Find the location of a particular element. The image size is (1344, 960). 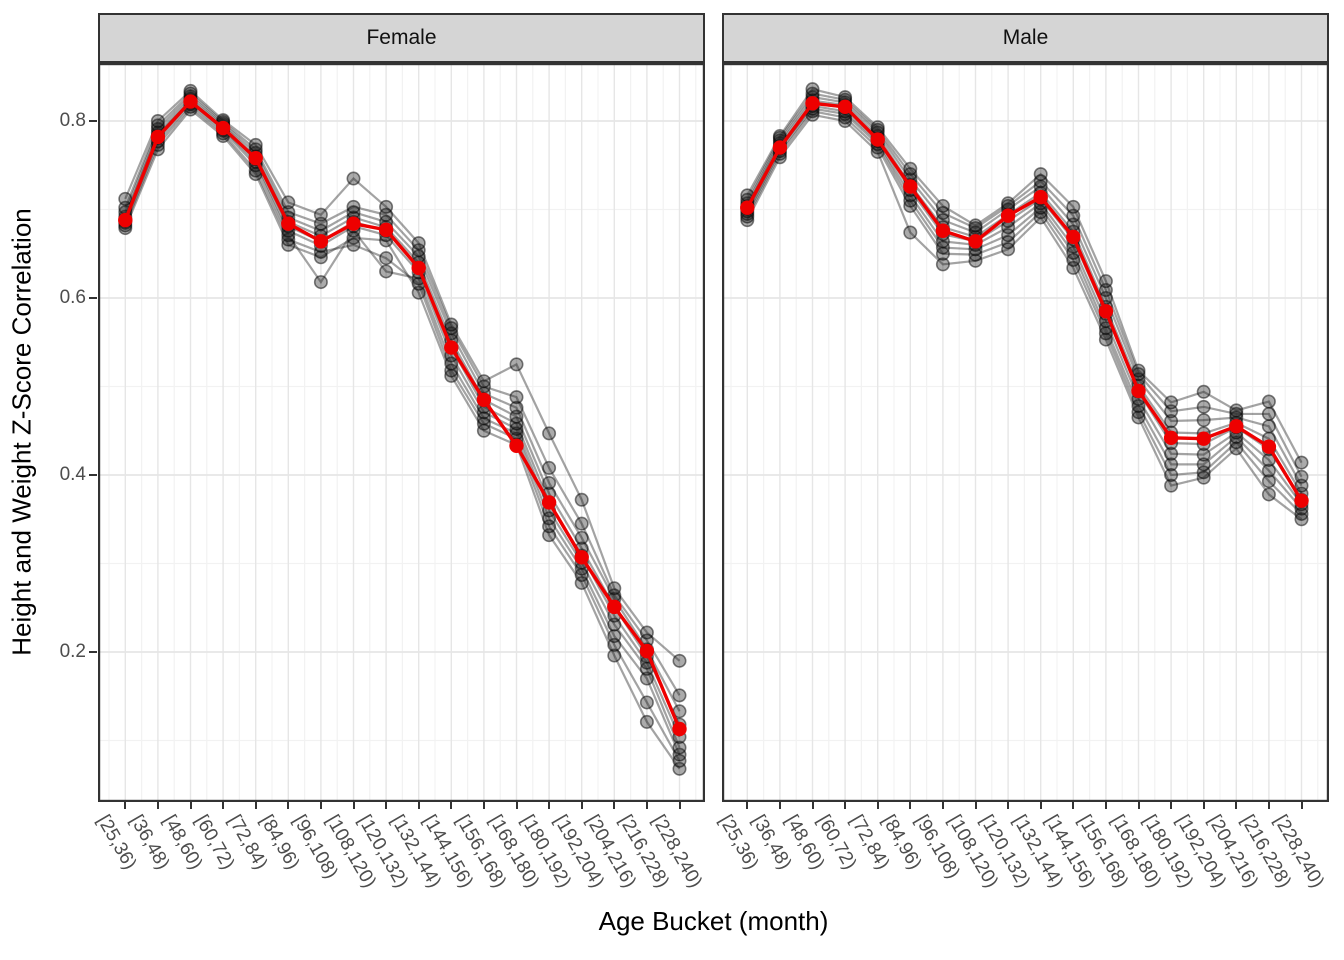

x-axis-title: Age Bucket (month) is located at coordinates (713, 921).